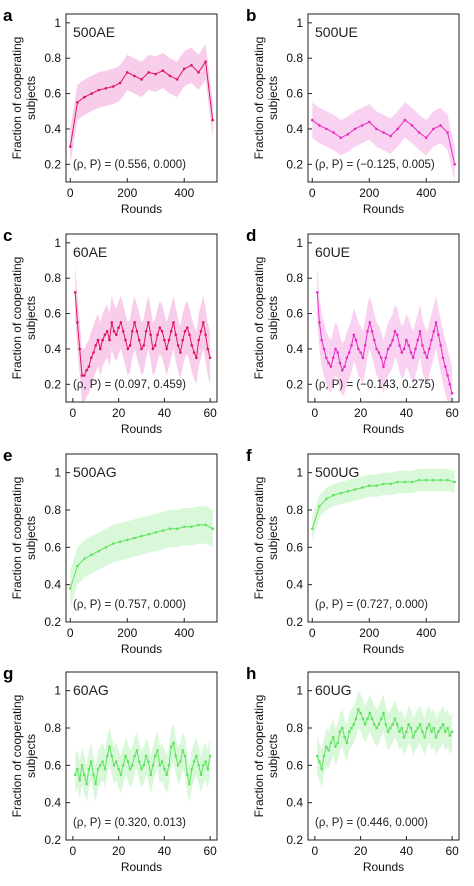 Image resolution: width=474 pixels, height=886 pixels. I want to click on panel-letter: g, so click(8, 673).